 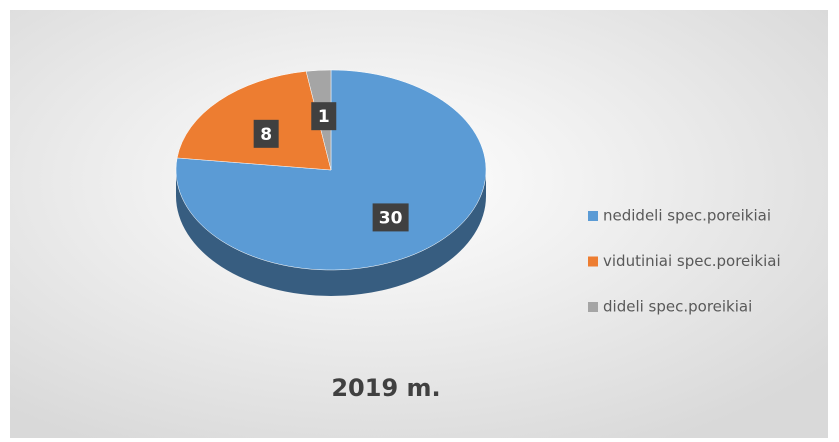 I want to click on data-label: 1, so click(x=324, y=117).